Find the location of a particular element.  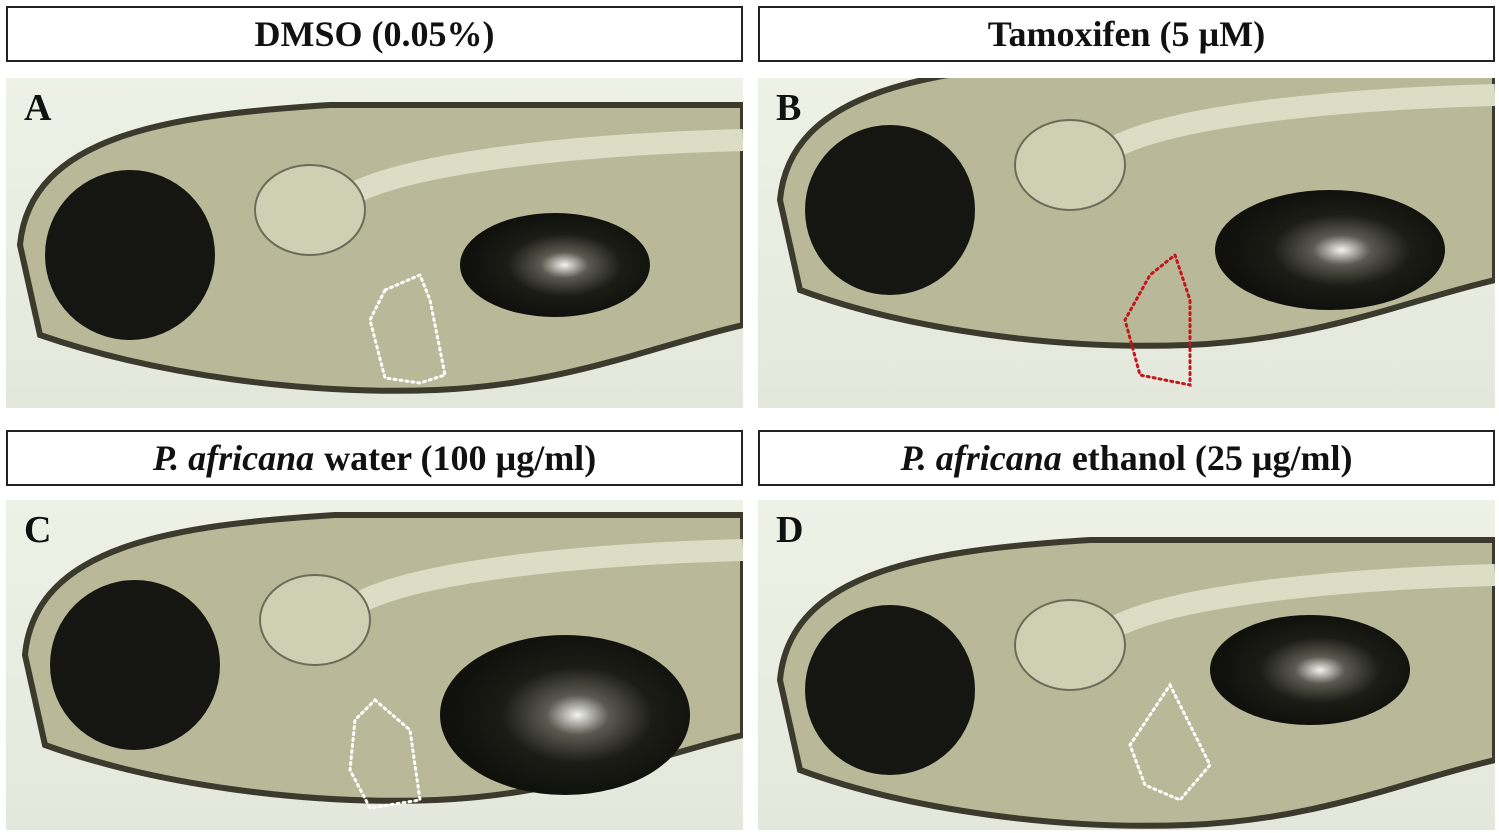

treatment: water (100 µg/ml) is located at coordinates (460, 458).